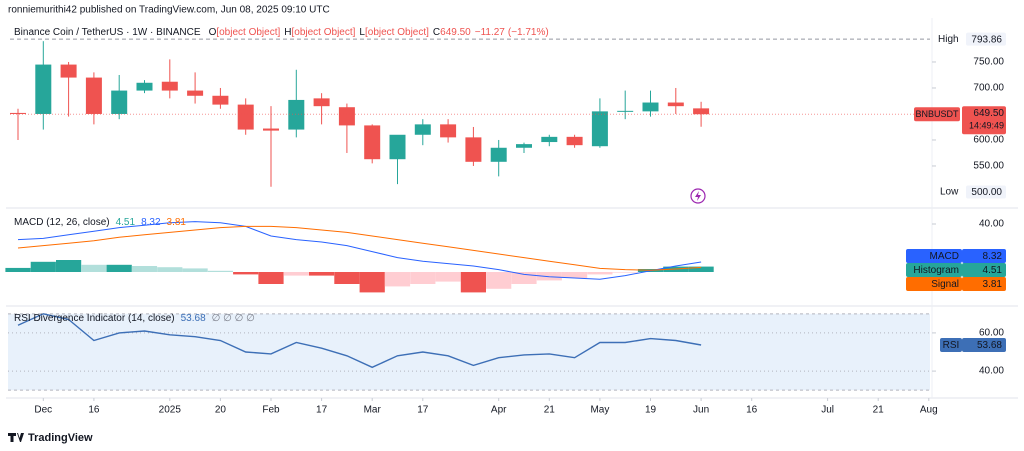  What do you see at coordinates (16, 437) in the screenshot?
I see `brand-logo` at bounding box center [16, 437].